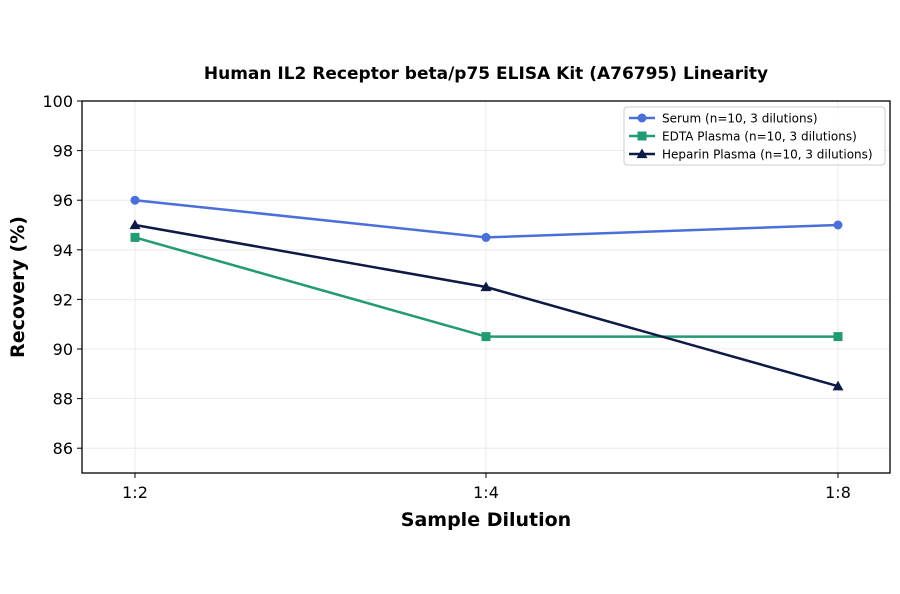  What do you see at coordinates (62, 275) in the screenshot?
I see `y-axis-ticks: 86 88 90 92 94 96 98 100` at bounding box center [62, 275].